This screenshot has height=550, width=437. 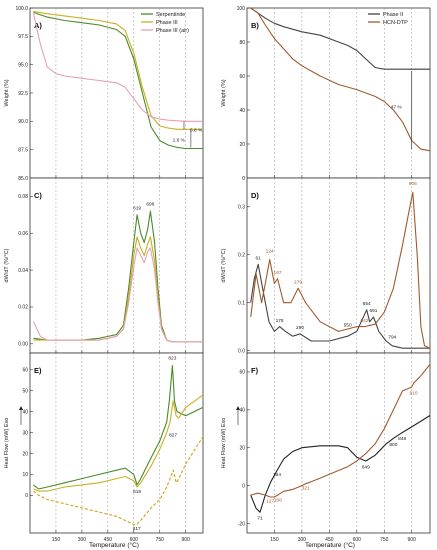 What do you see at coordinates (186, 540) in the screenshot?
I see `x-tick-label: 900` at bounding box center [186, 540].